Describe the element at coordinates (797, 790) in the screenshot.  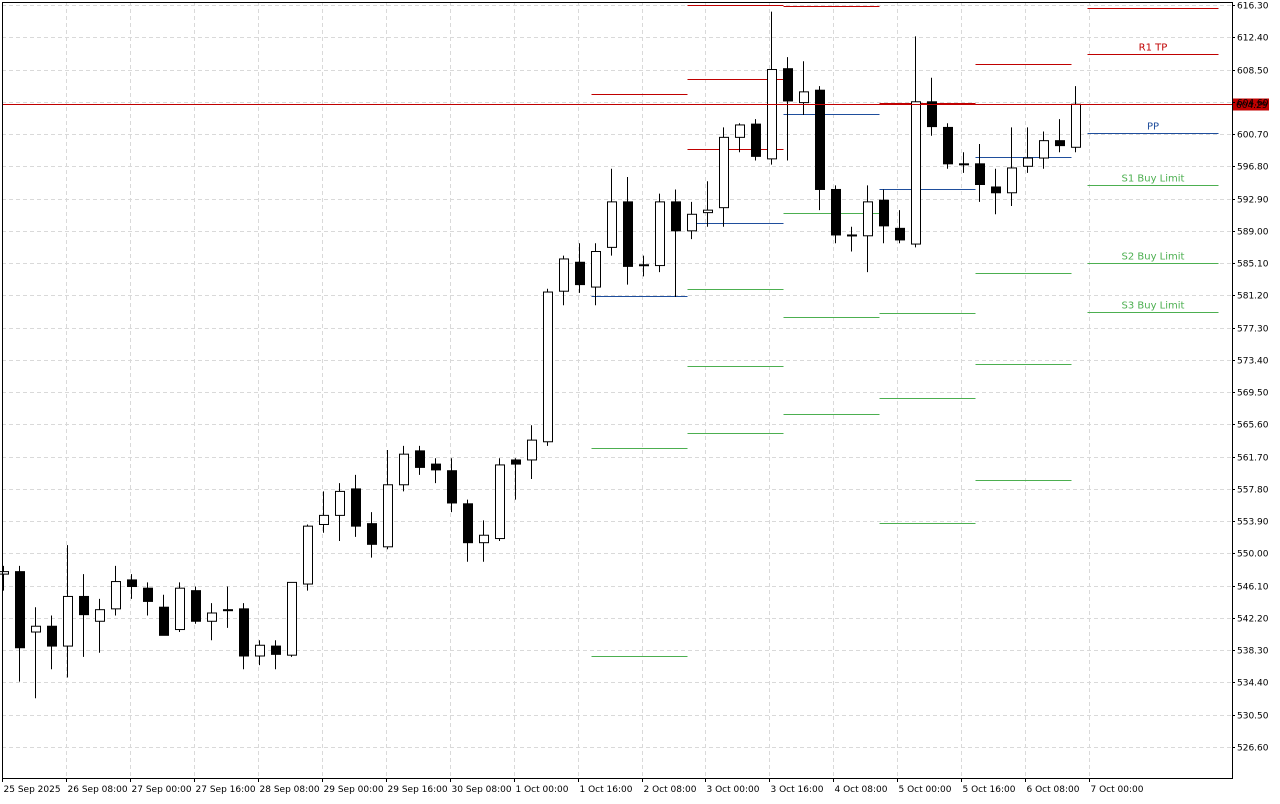
I see `time-tick-label: 3 Oct 16:00` at that location.